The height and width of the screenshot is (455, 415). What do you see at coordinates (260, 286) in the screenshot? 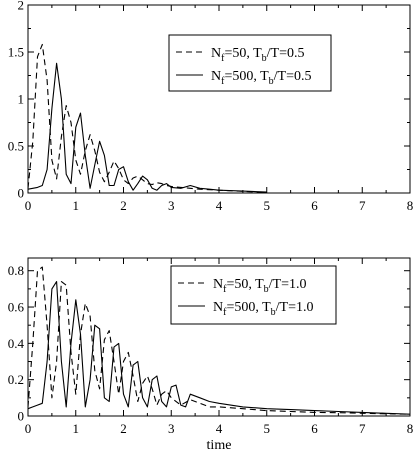
I see `legend-label-1: Nf=50, Tb/T=1.0` at bounding box center [260, 286].